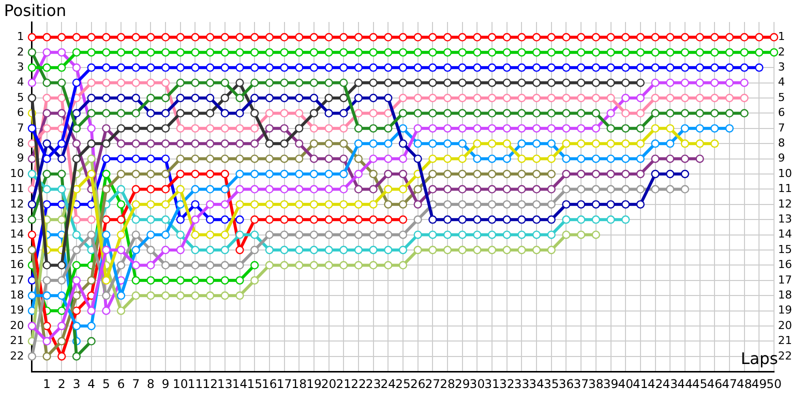  Describe the element at coordinates (785, 189) in the screenshot. I see `y2-tick-label: 11` at that location.